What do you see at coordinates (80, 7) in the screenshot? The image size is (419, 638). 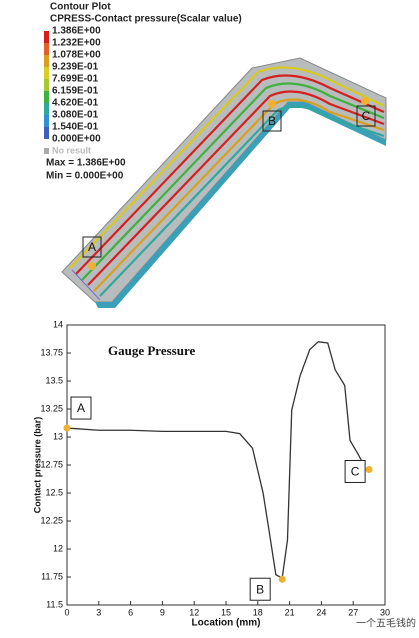 I see `legend-title: Contour Plot` at bounding box center [80, 7].